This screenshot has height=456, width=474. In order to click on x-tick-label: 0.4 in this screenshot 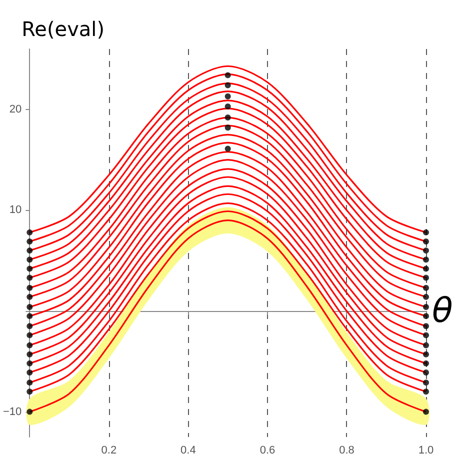, I will do `click(188, 450)`.